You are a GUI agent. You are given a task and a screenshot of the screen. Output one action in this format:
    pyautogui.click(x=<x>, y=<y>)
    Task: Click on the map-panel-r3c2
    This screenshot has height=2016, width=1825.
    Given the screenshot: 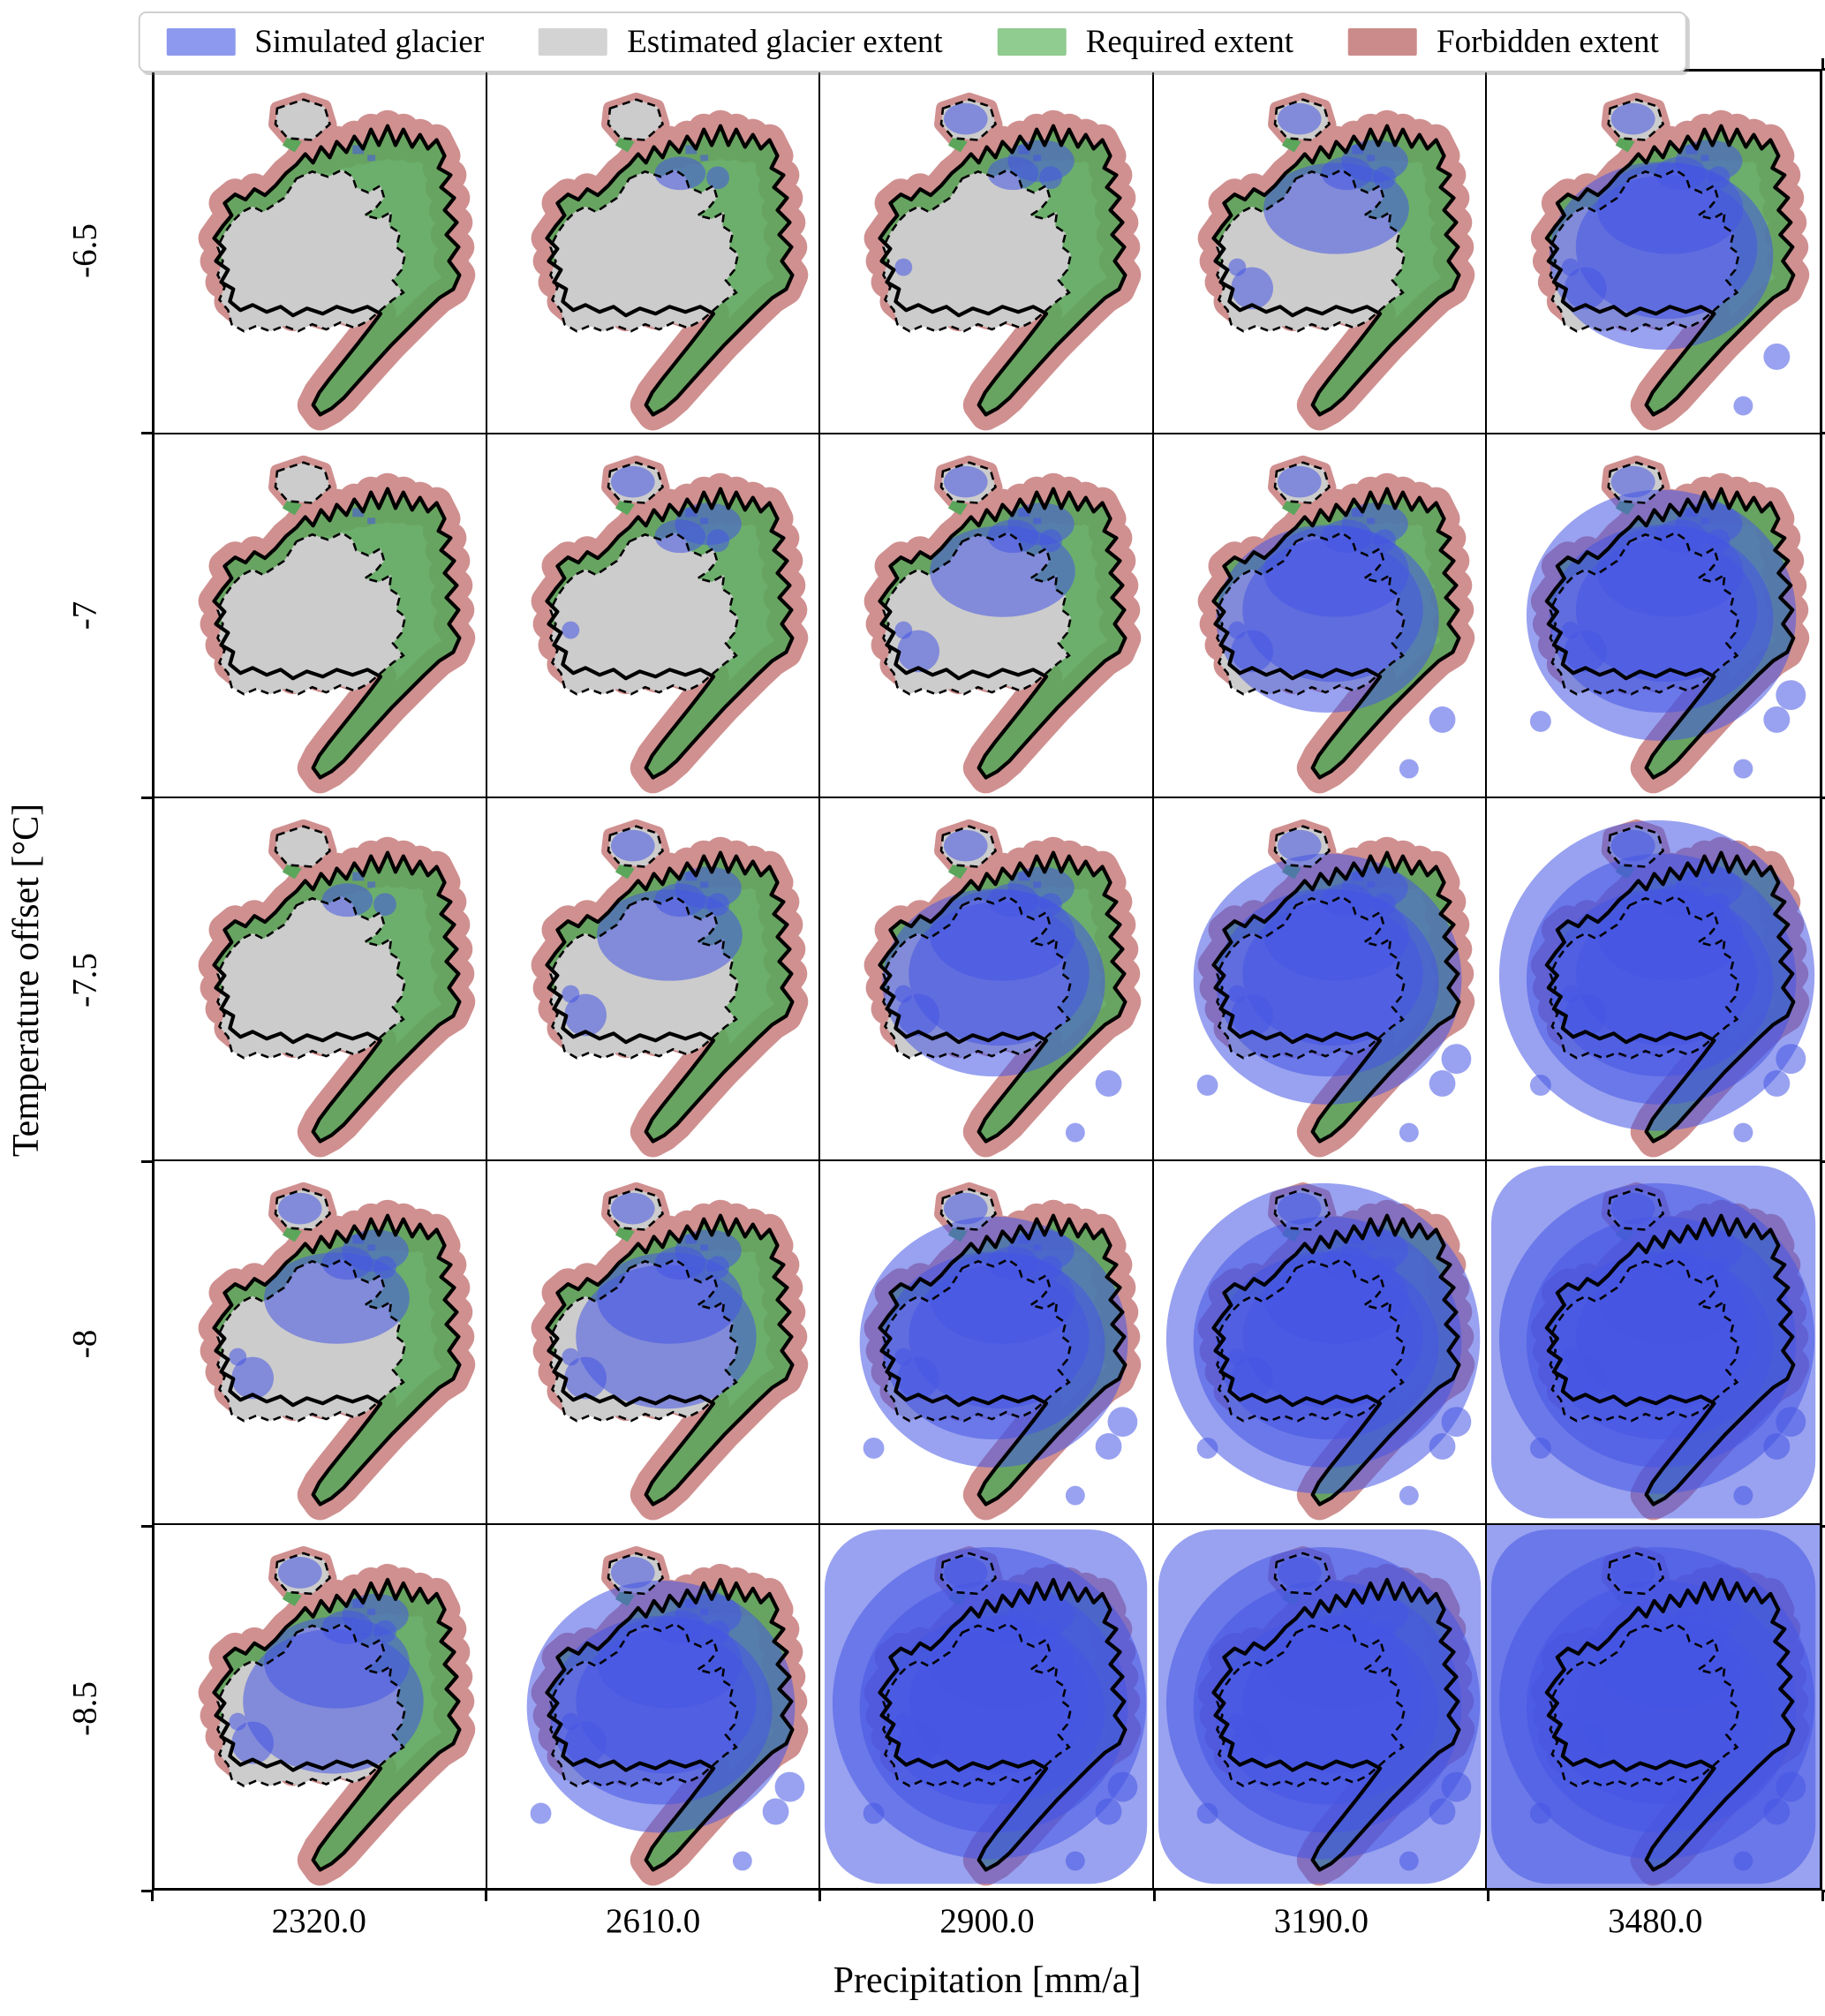 What is the action you would take?
    pyautogui.click(x=987, y=1343)
    